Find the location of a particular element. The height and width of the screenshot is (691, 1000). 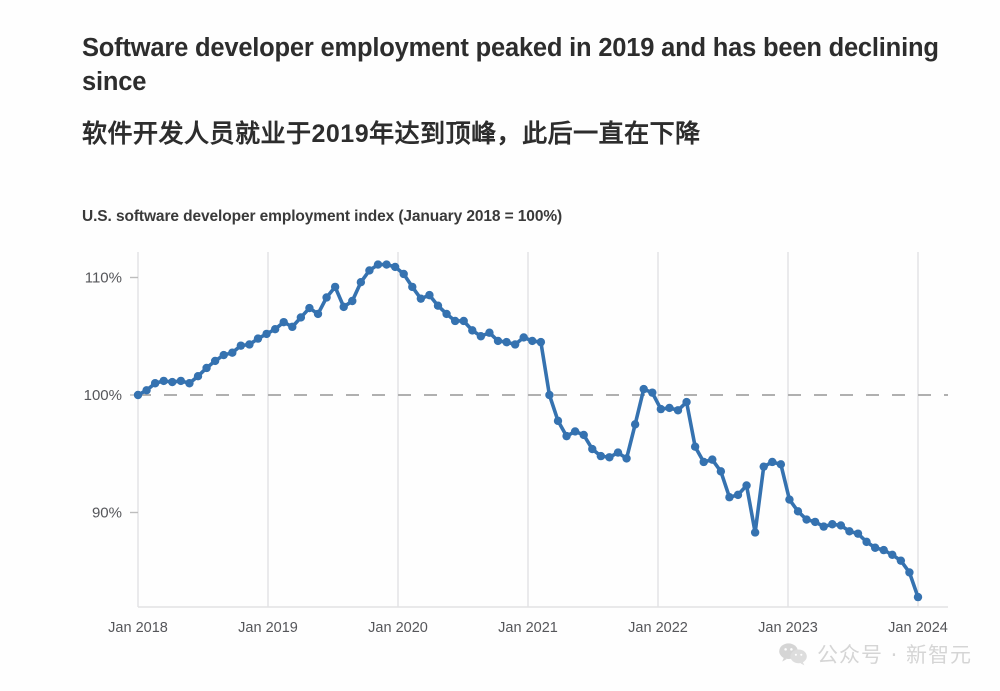

y-tick-label: 100% is located at coordinates (103, 395).